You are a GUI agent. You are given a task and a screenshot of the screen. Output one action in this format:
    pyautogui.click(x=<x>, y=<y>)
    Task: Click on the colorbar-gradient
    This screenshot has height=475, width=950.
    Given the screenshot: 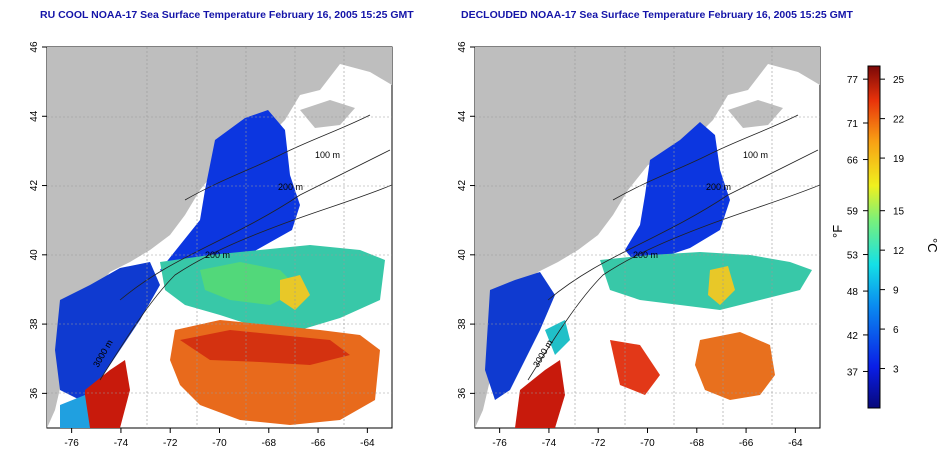 What is the action you would take?
    pyautogui.click(x=874, y=237)
    